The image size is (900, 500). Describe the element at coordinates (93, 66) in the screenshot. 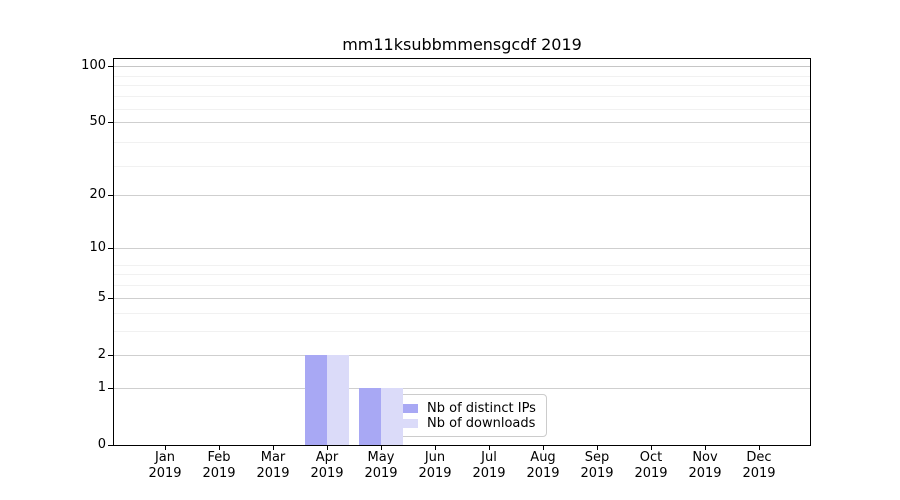

I see `y-axis-tick-label: 100` at that location.